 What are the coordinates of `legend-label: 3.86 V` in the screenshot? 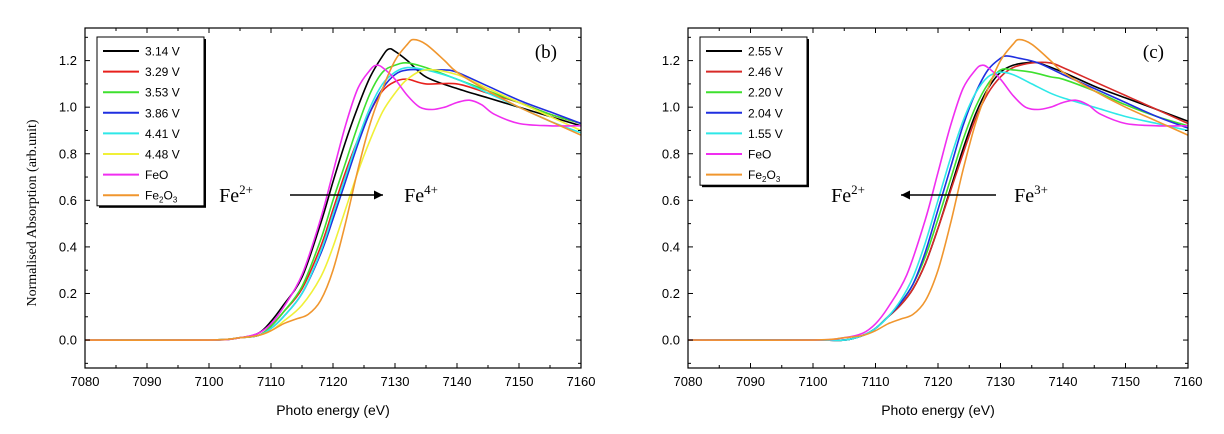 It's located at (162, 113).